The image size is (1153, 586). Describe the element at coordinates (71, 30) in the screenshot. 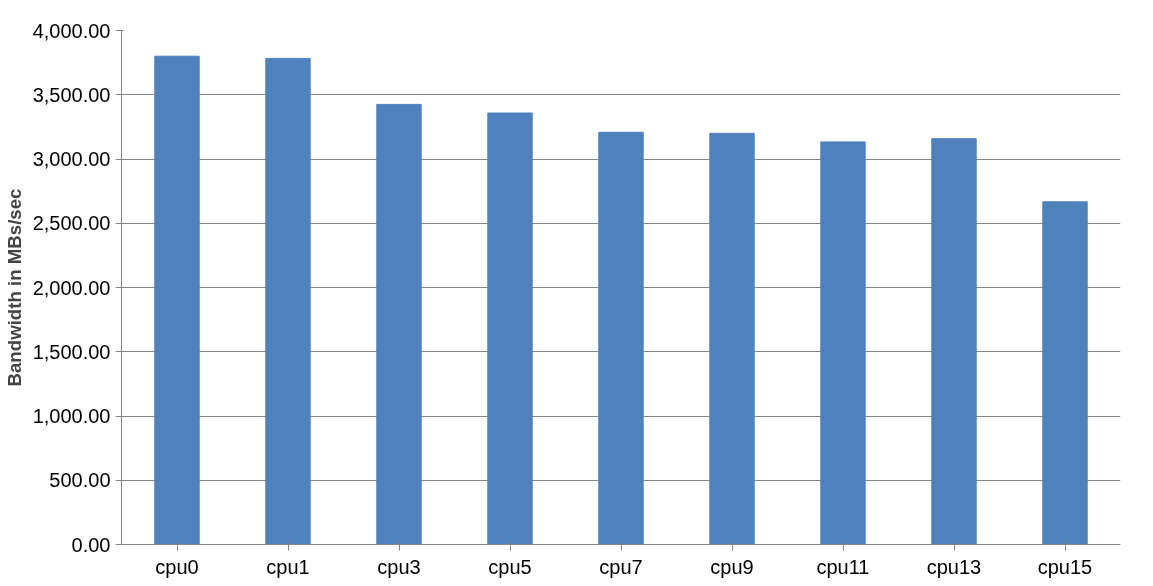

I see `y-tick-label: 4,000.00` at that location.